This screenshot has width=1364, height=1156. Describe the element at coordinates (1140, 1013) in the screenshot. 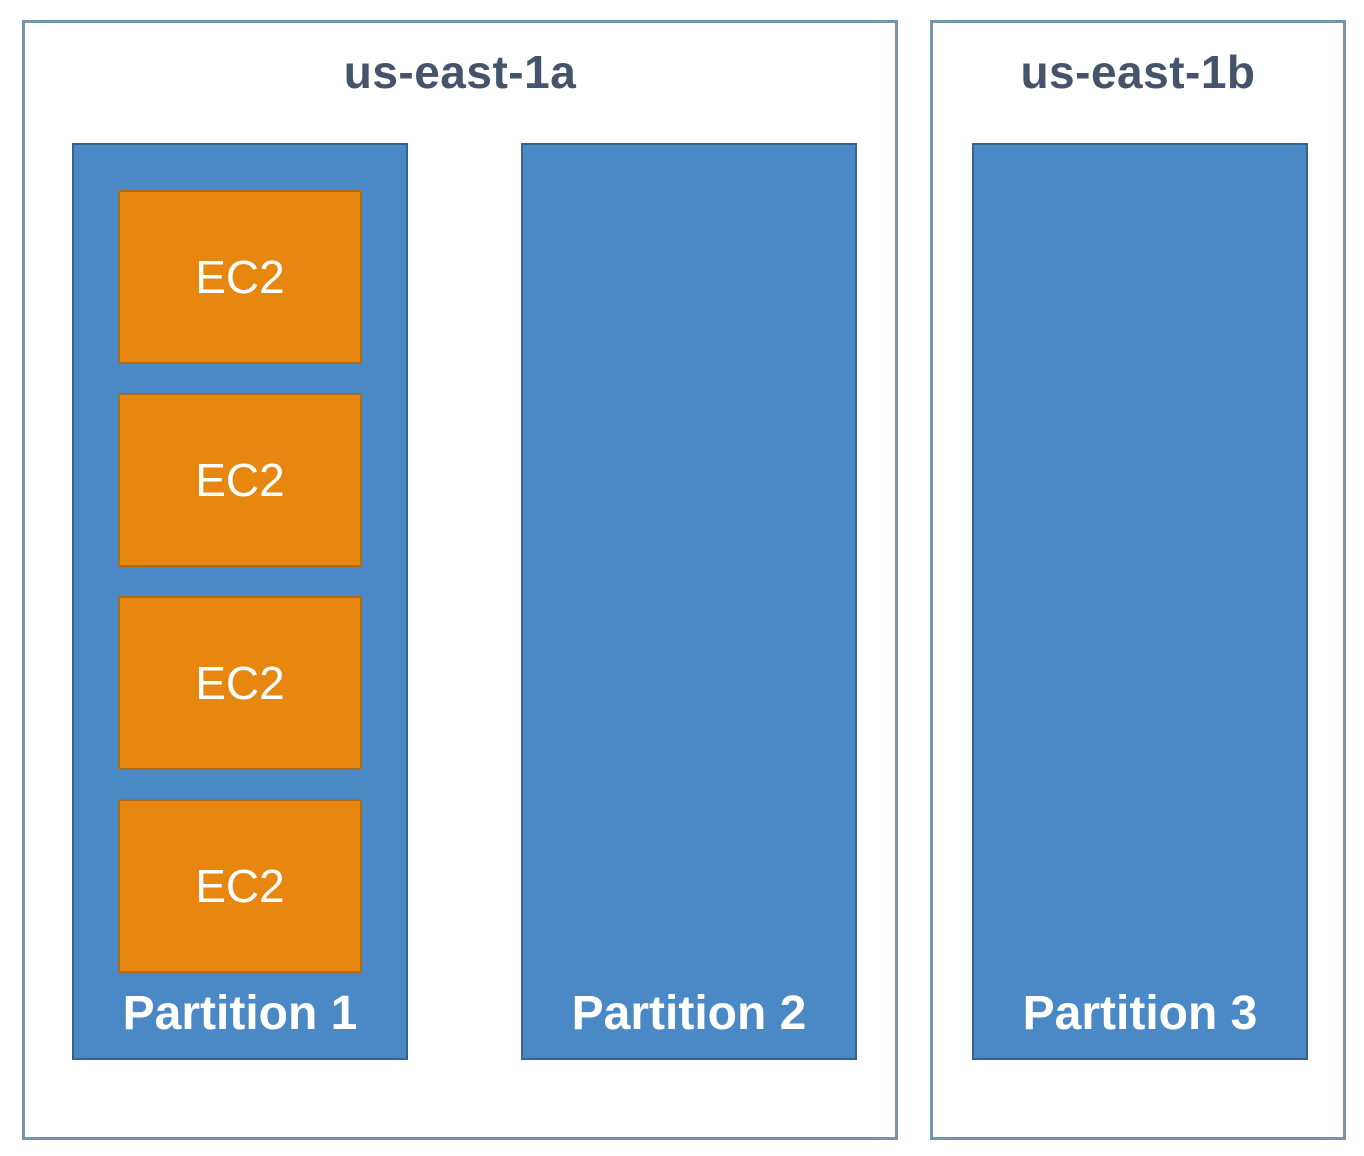

I see `partition-label-3: Partition 3` at that location.